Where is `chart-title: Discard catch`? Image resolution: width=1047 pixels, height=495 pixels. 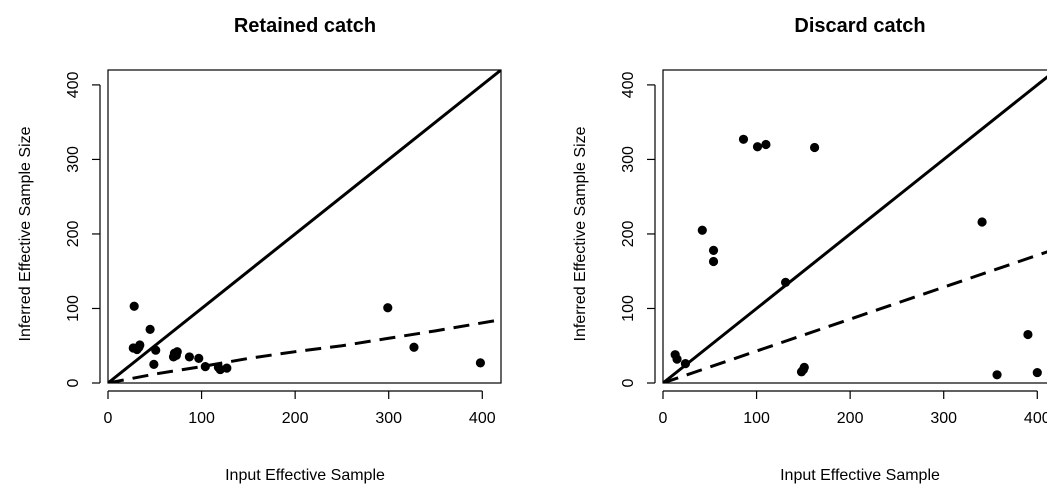 chart-title: Discard catch is located at coordinates (859, 26).